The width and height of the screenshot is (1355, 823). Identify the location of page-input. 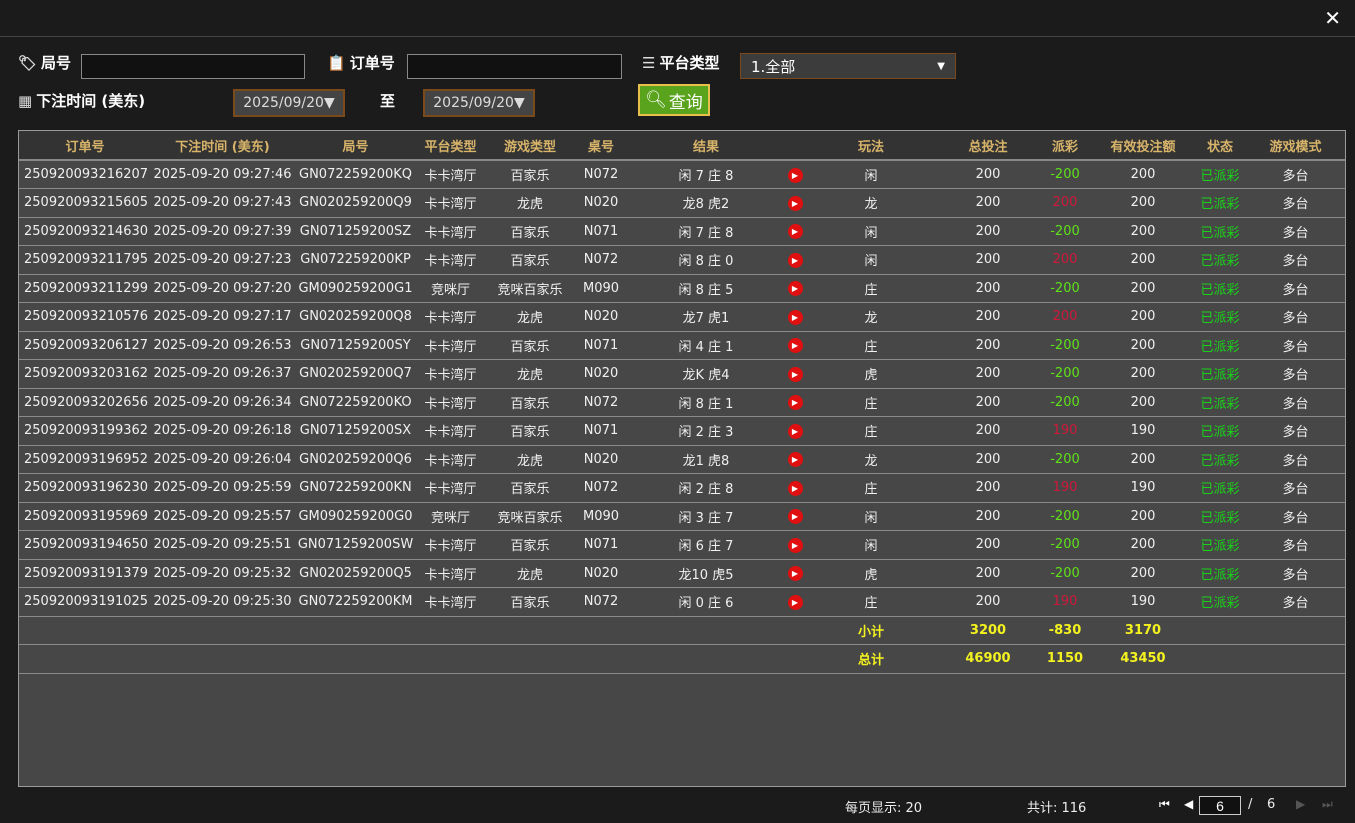
(1220, 805).